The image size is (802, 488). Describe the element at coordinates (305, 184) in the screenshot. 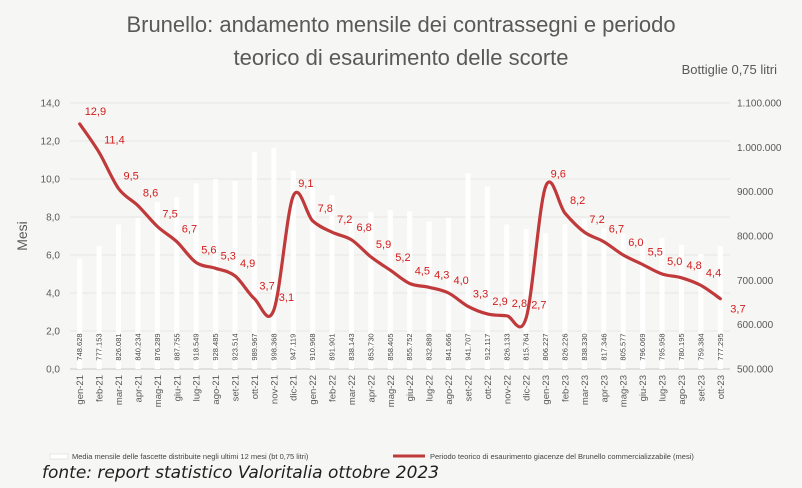

I see `line-value-label: 9,1` at that location.